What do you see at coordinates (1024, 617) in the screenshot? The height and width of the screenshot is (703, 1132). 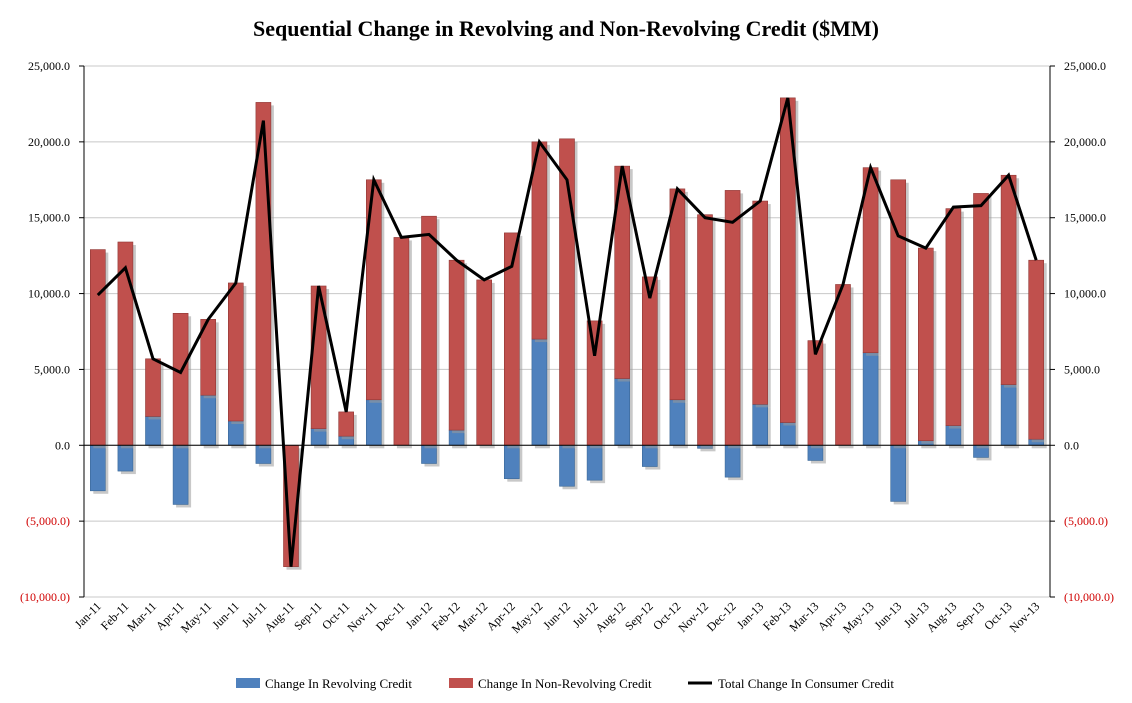 I see `x-tick-label: Nov-13` at bounding box center [1024, 617].